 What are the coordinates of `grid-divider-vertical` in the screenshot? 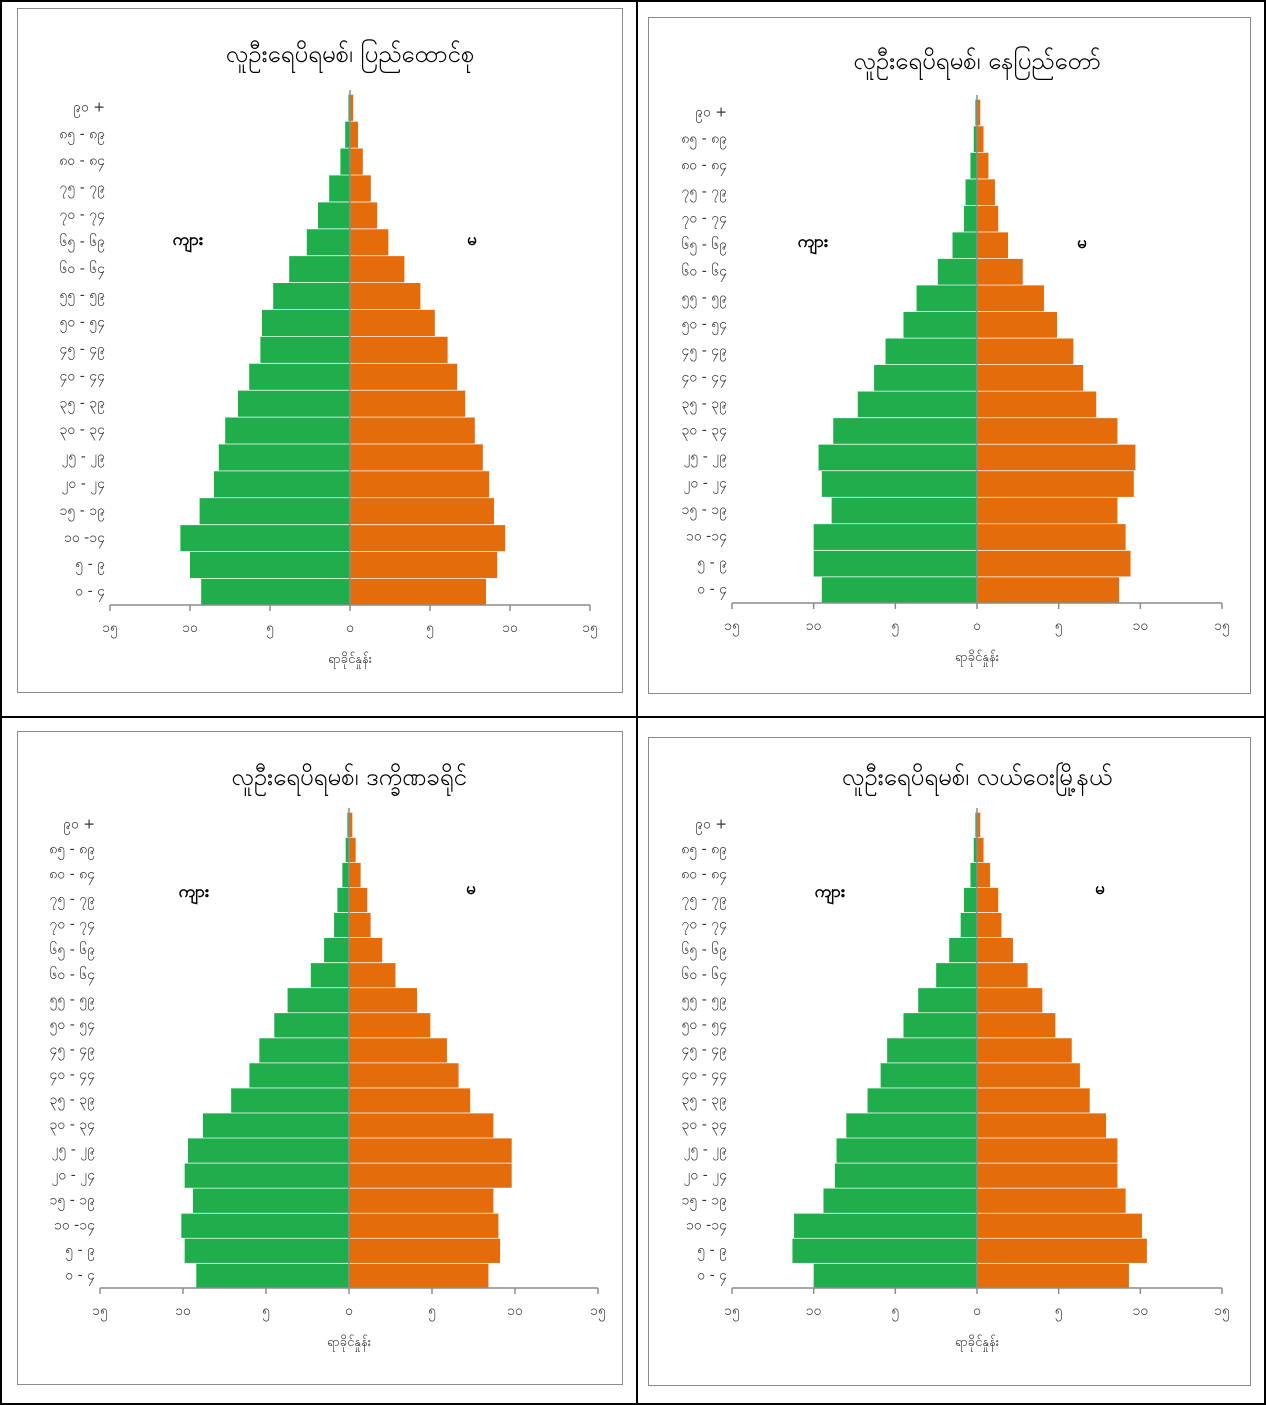 It's located at (637, 702).